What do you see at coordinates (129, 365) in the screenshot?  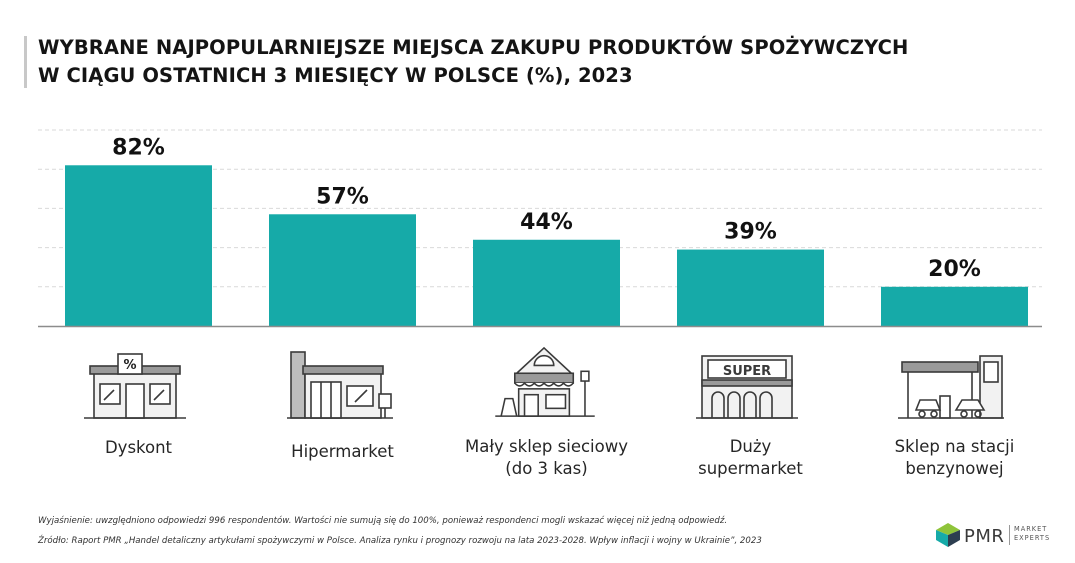 I see `discount-sign-text: %` at bounding box center [129, 365].